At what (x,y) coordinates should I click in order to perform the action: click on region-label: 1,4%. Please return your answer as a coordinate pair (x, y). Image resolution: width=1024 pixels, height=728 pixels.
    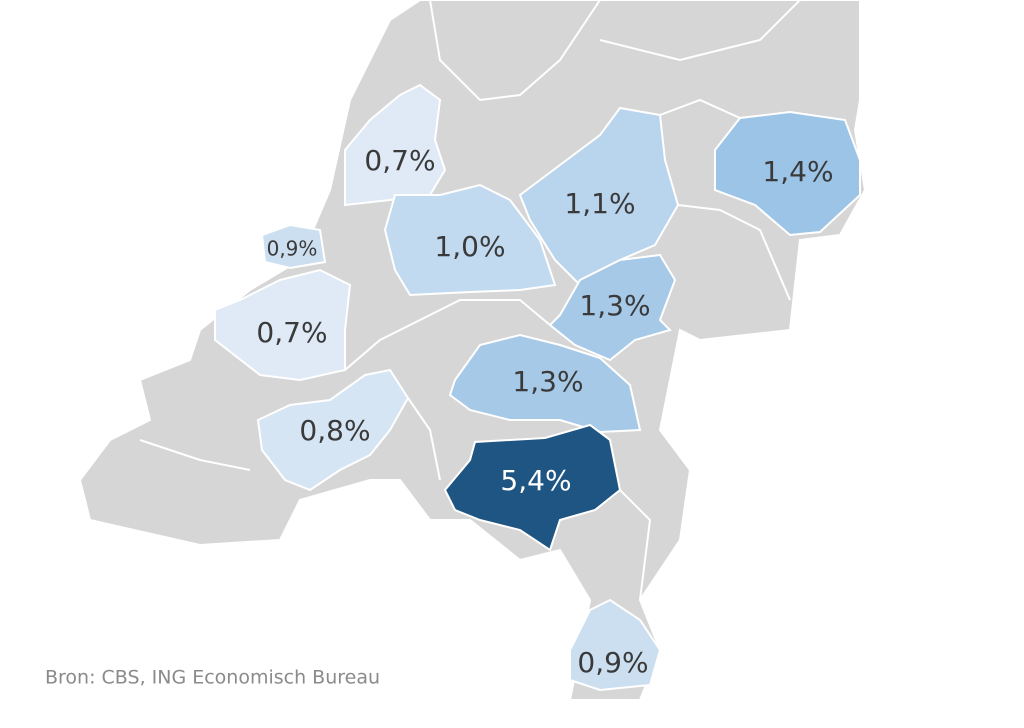
    Looking at the image, I should click on (797, 171).